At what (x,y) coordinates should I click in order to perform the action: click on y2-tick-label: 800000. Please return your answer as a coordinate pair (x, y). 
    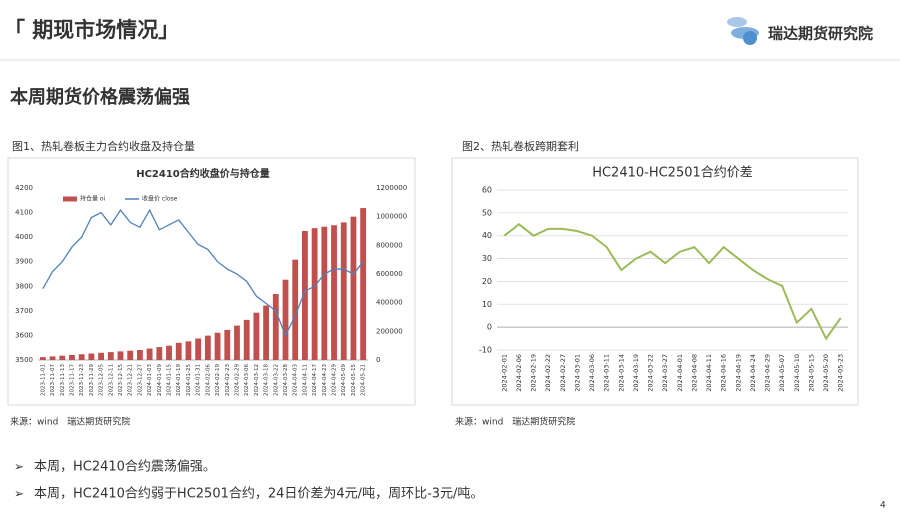
    Looking at the image, I should click on (389, 245).